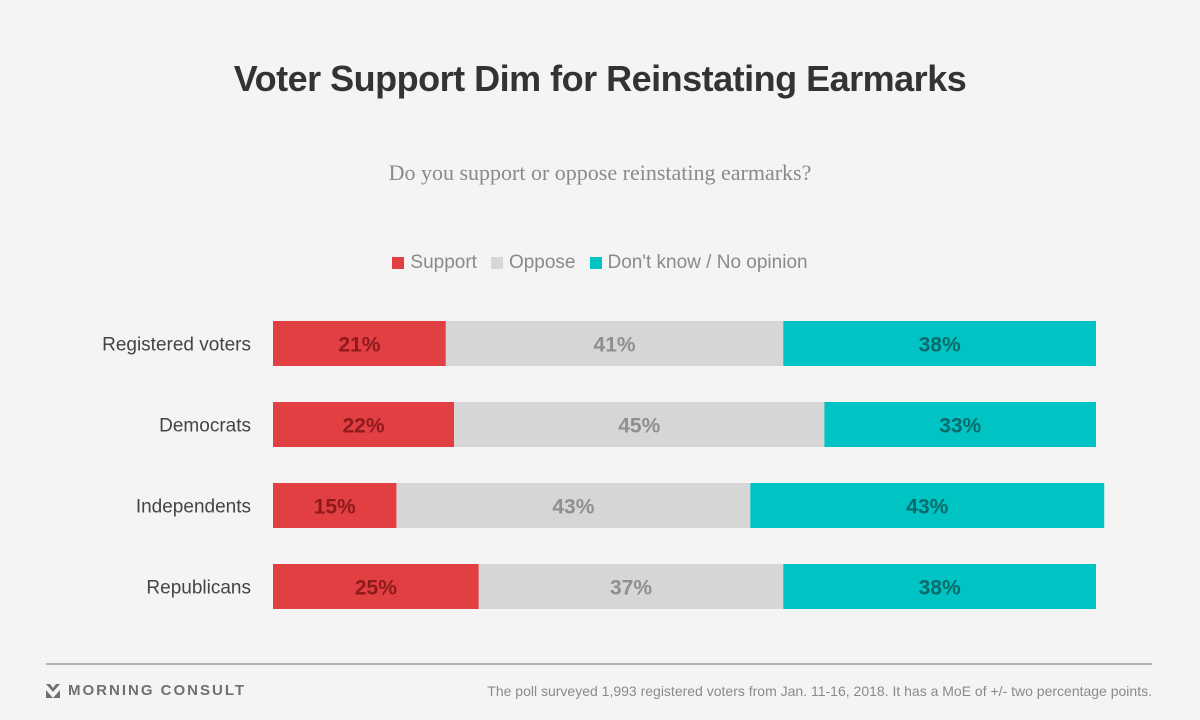  What do you see at coordinates (707, 262) in the screenshot?
I see `legend-label-dont-know: Don't know / No opinion` at bounding box center [707, 262].